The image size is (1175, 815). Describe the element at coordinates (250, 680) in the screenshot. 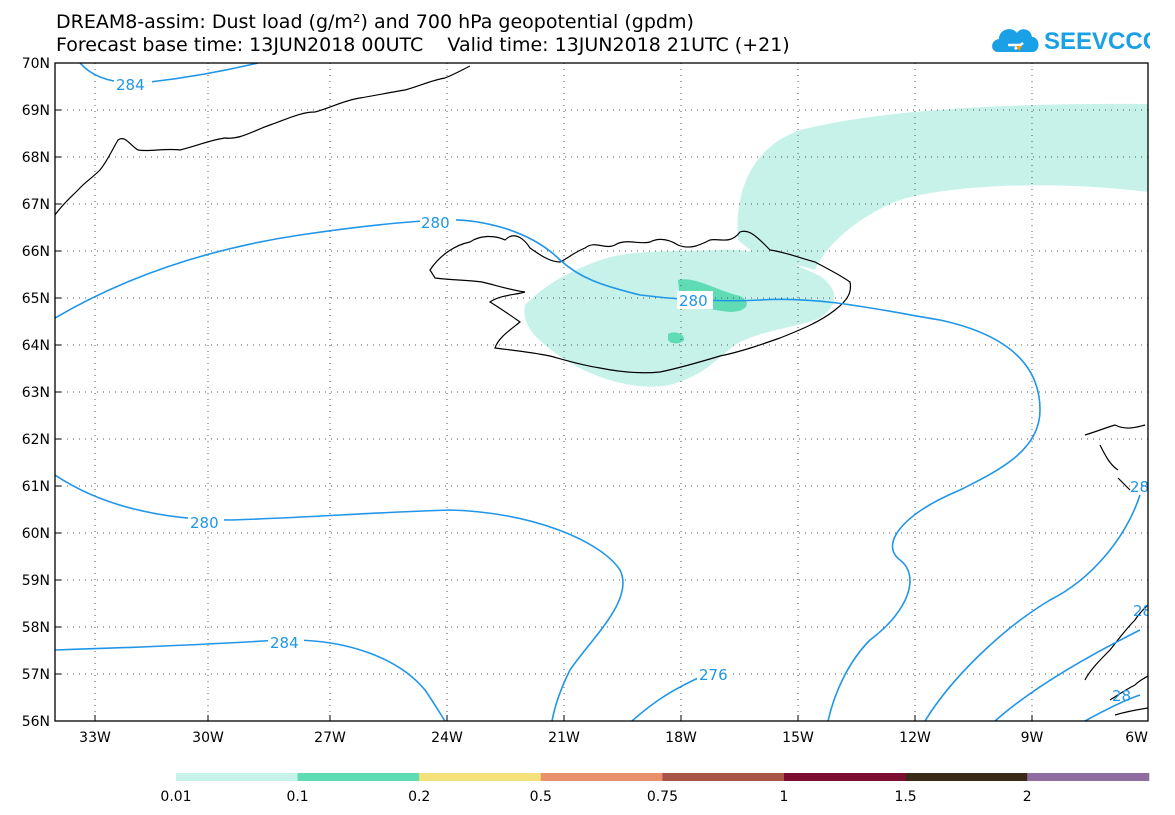

I see `contour-284-south` at that location.